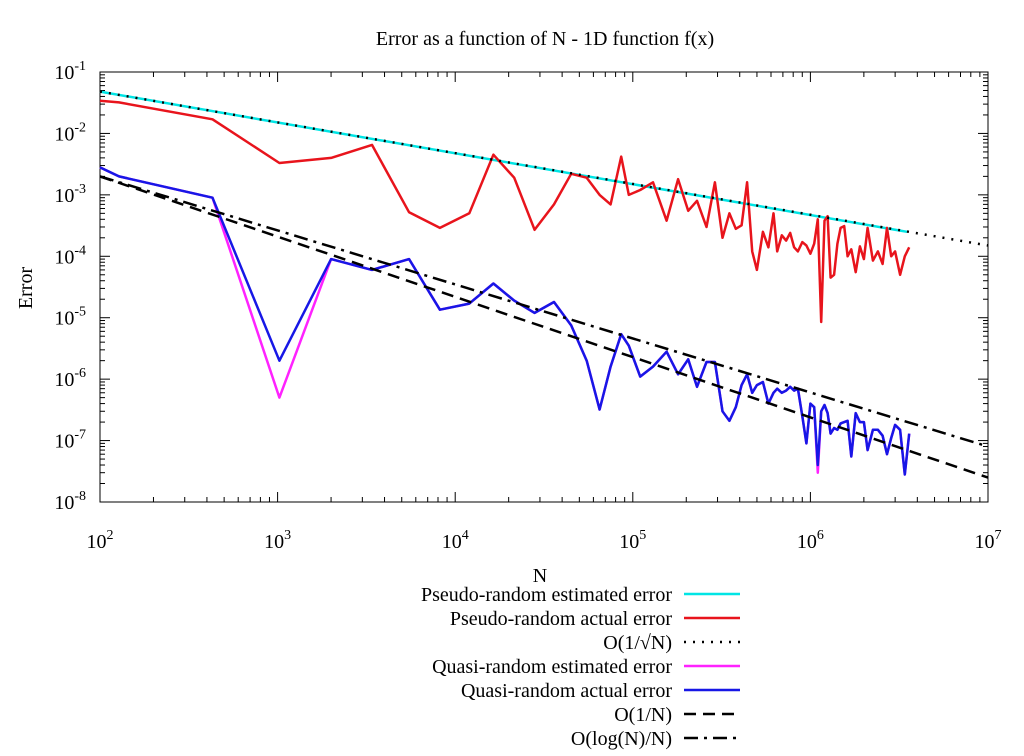  What do you see at coordinates (632, 540) in the screenshot?
I see `x-tick-label: 10⁵` at bounding box center [632, 540].